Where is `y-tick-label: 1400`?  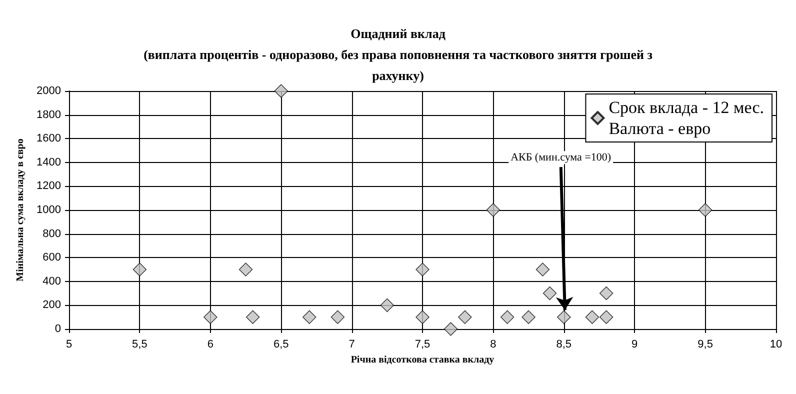 y-tick-label: 1400 is located at coordinates (48, 162).